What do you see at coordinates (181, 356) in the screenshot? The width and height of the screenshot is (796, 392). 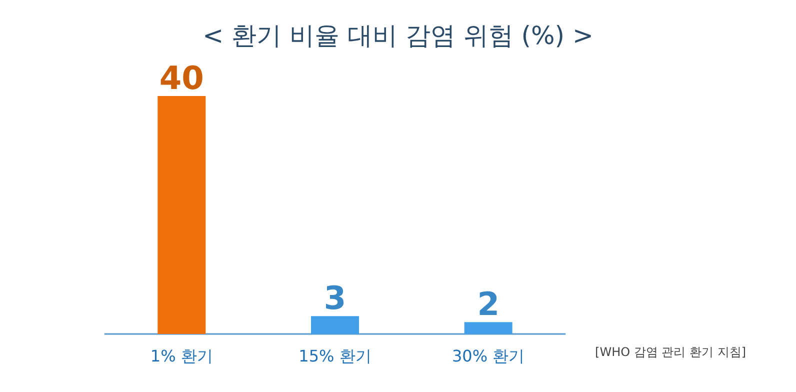 I see `x-tick-label: 1% 환기` at bounding box center [181, 356].